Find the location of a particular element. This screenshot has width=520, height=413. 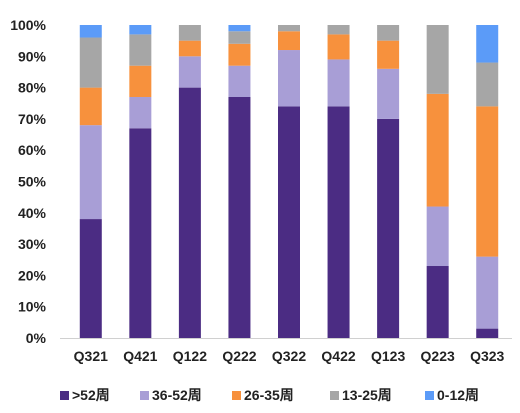

bar-stack-Q222 is located at coordinates (239, 182).